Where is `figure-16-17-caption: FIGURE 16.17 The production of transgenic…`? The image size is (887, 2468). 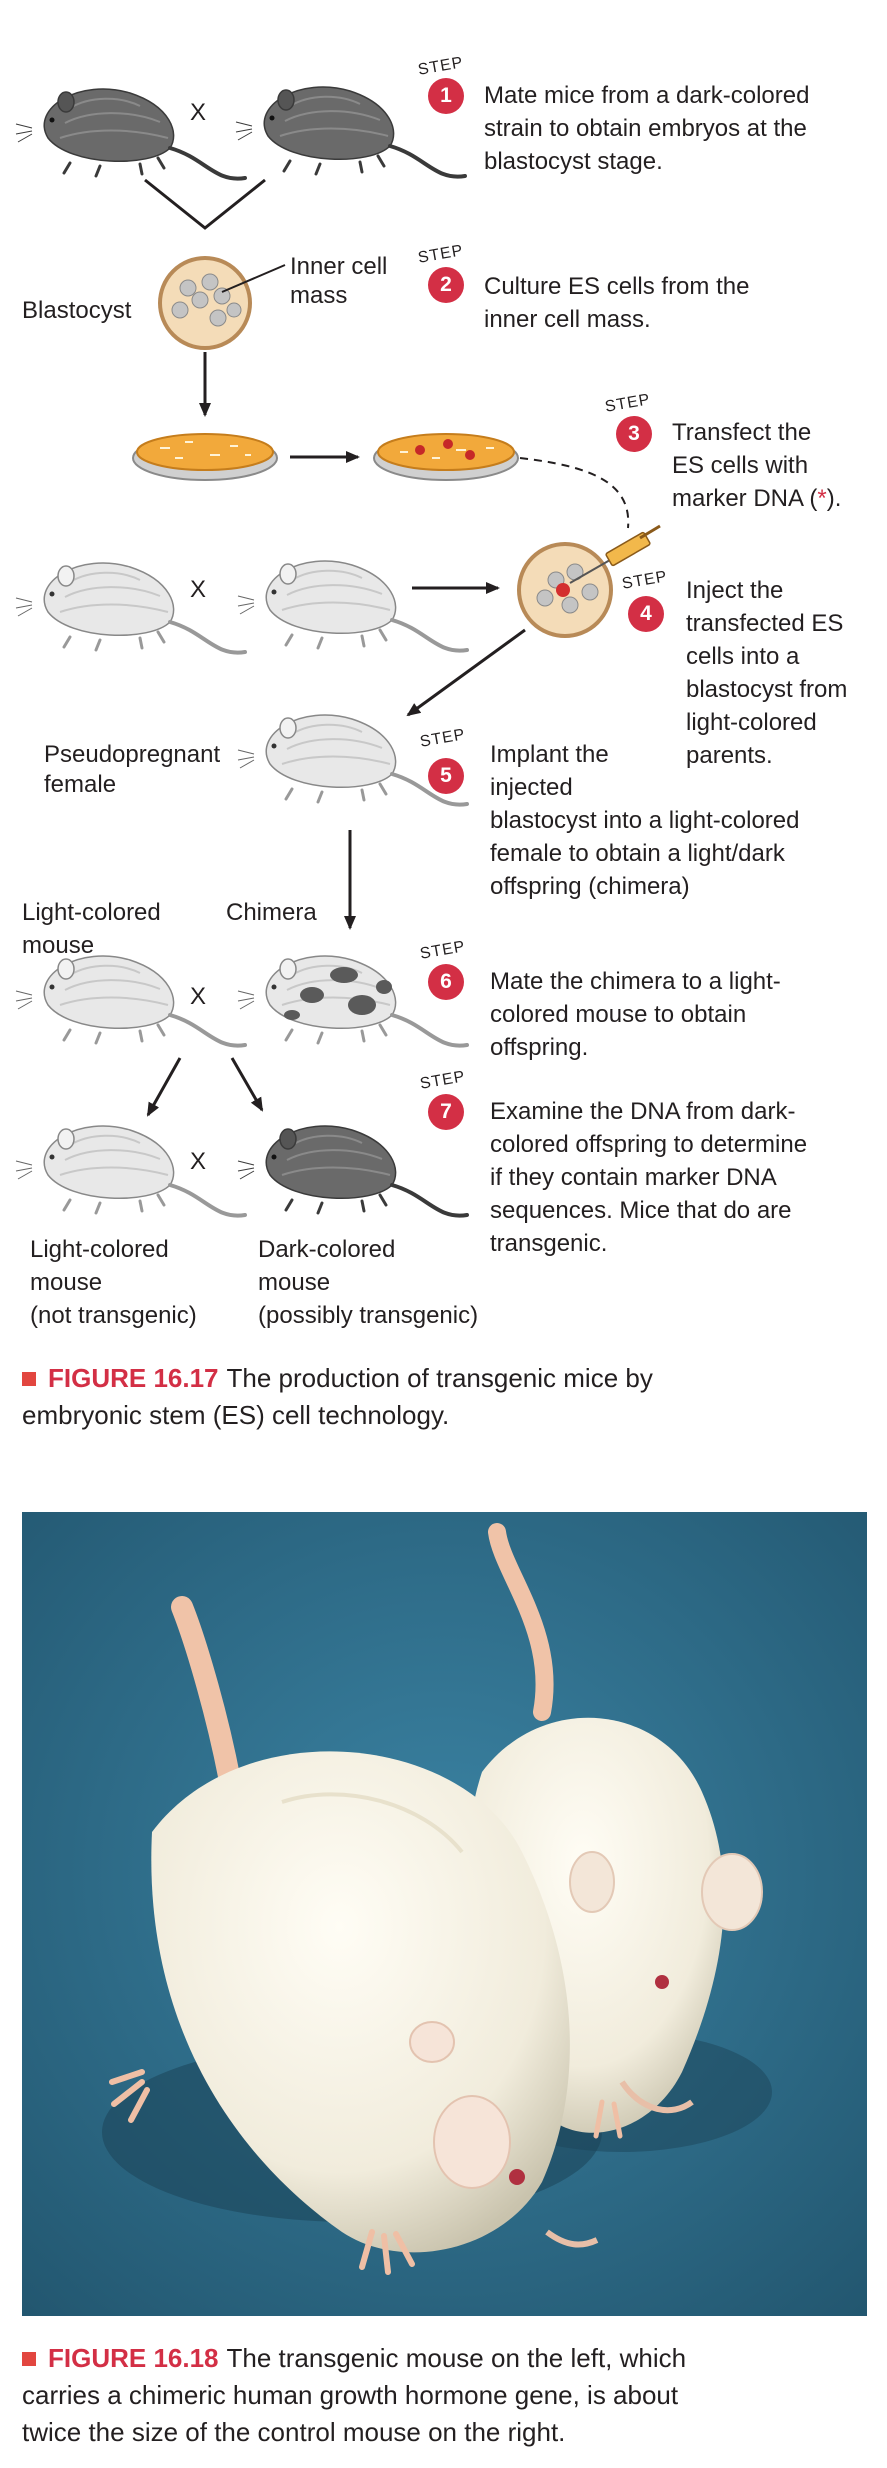 figure-16-17-caption: FIGURE 16.17 The production of transgenic… is located at coordinates (337, 1397).